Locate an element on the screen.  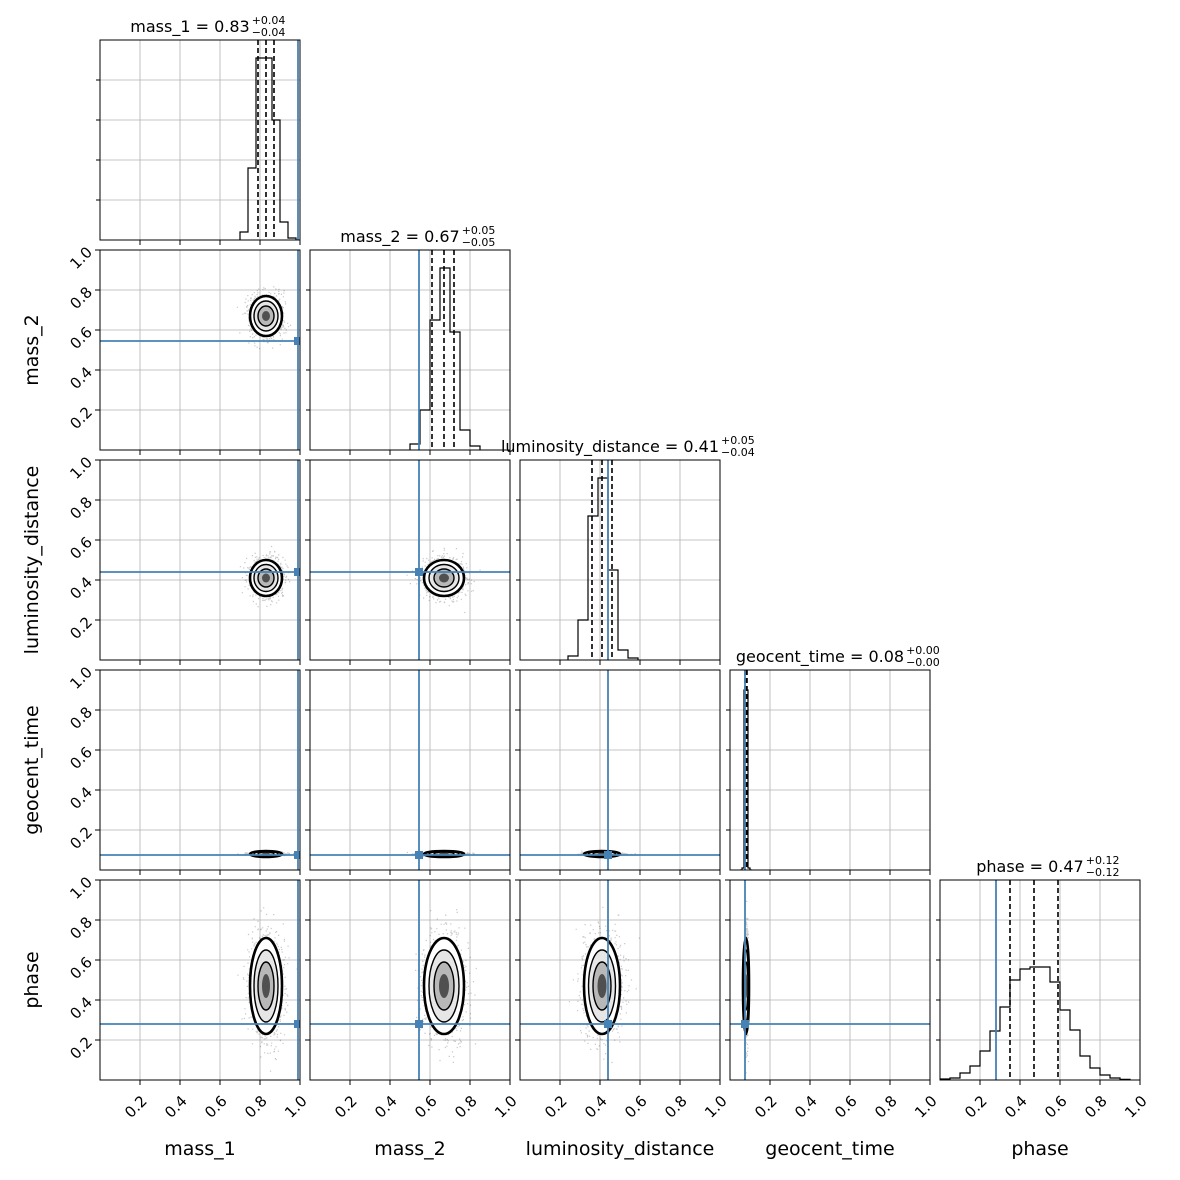
panel-geocent_time-geocent_time is located at coordinates (828, 772).